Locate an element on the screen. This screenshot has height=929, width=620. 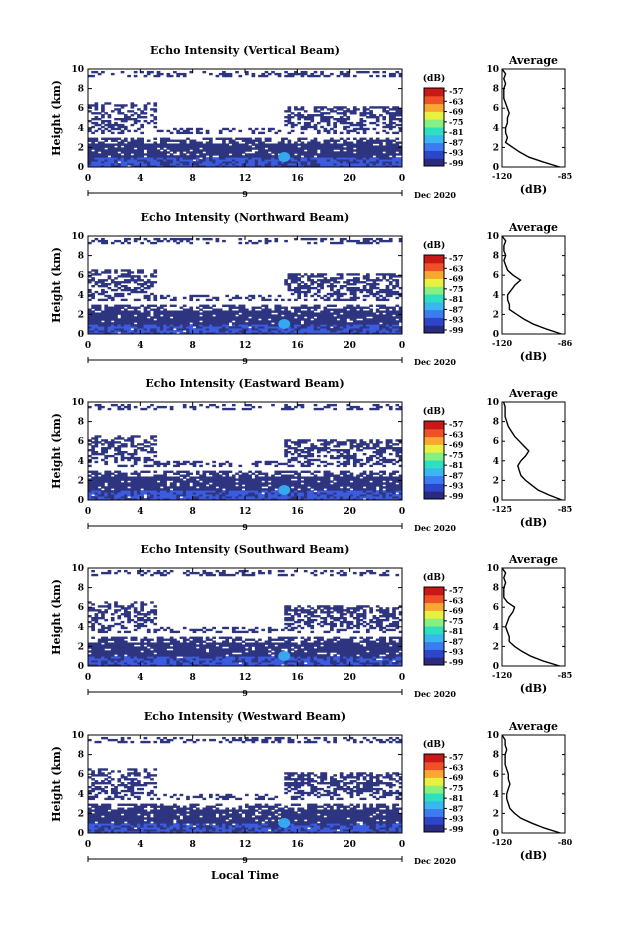
colorbar-segment is located at coordinates (434, 154).